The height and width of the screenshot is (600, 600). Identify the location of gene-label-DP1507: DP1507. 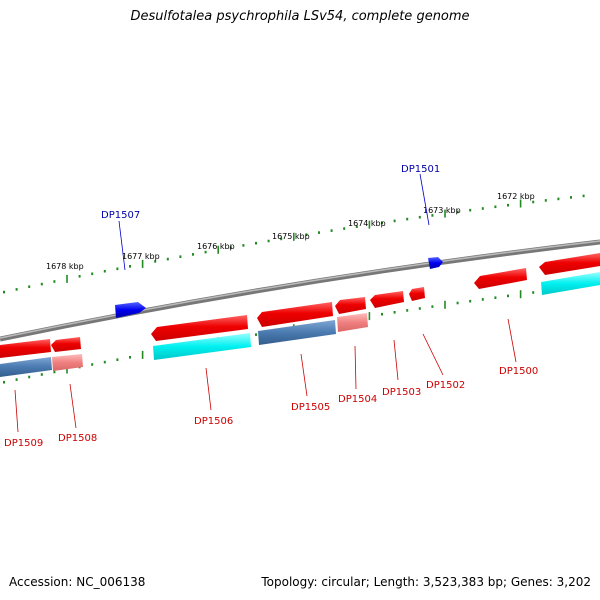
(120, 215).